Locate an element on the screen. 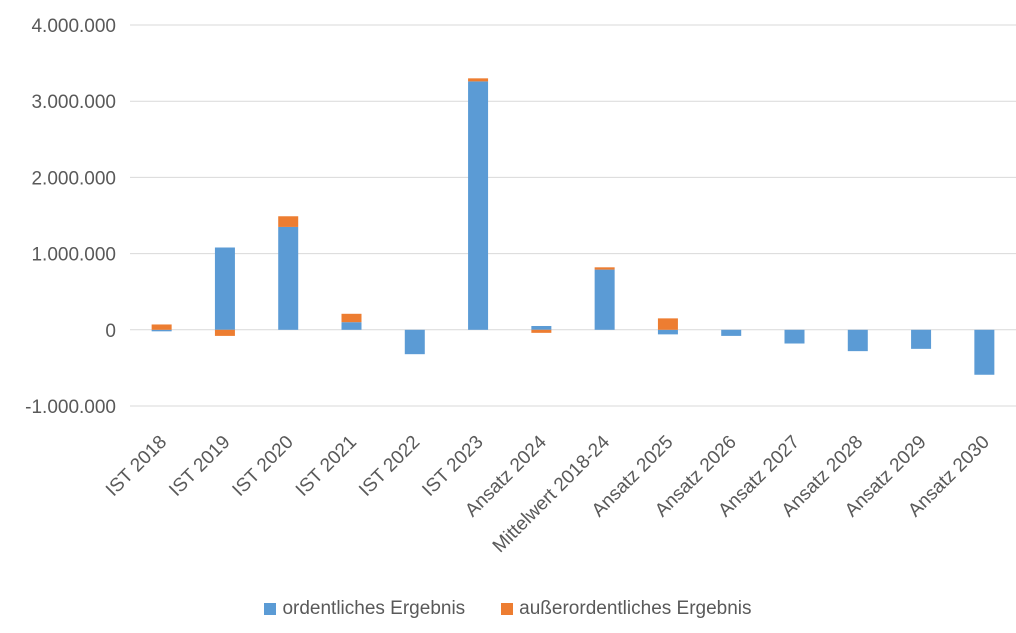 Image resolution: width=1016 pixels, height=633 pixels. y-tick-label: 3.000.000 is located at coordinates (73, 102).